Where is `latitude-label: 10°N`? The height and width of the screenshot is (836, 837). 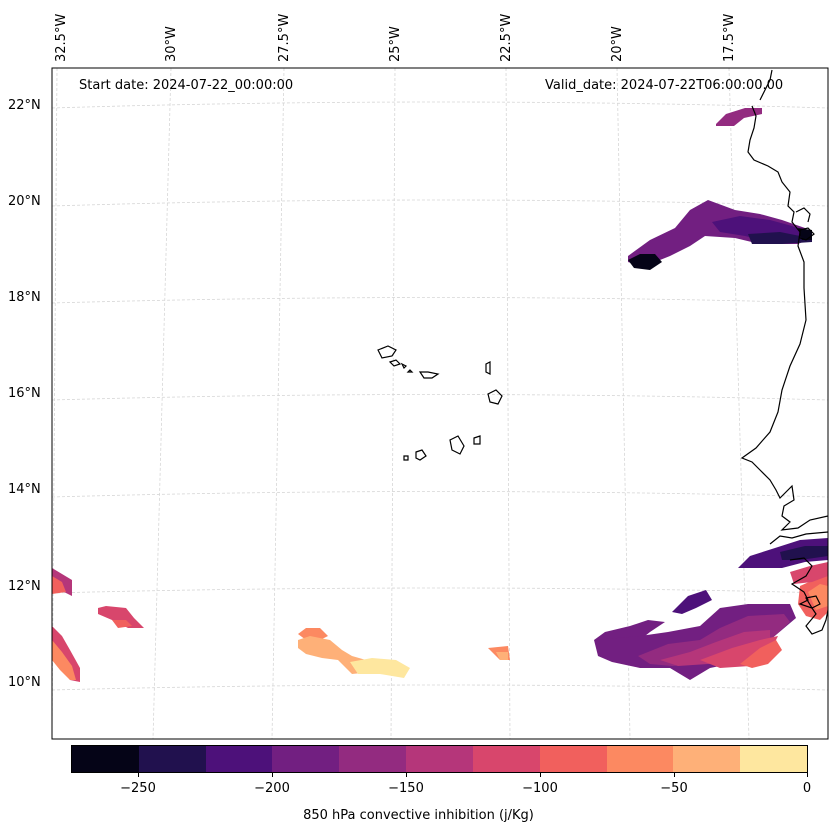
latitude-label: 10°N is located at coordinates (24, 682).